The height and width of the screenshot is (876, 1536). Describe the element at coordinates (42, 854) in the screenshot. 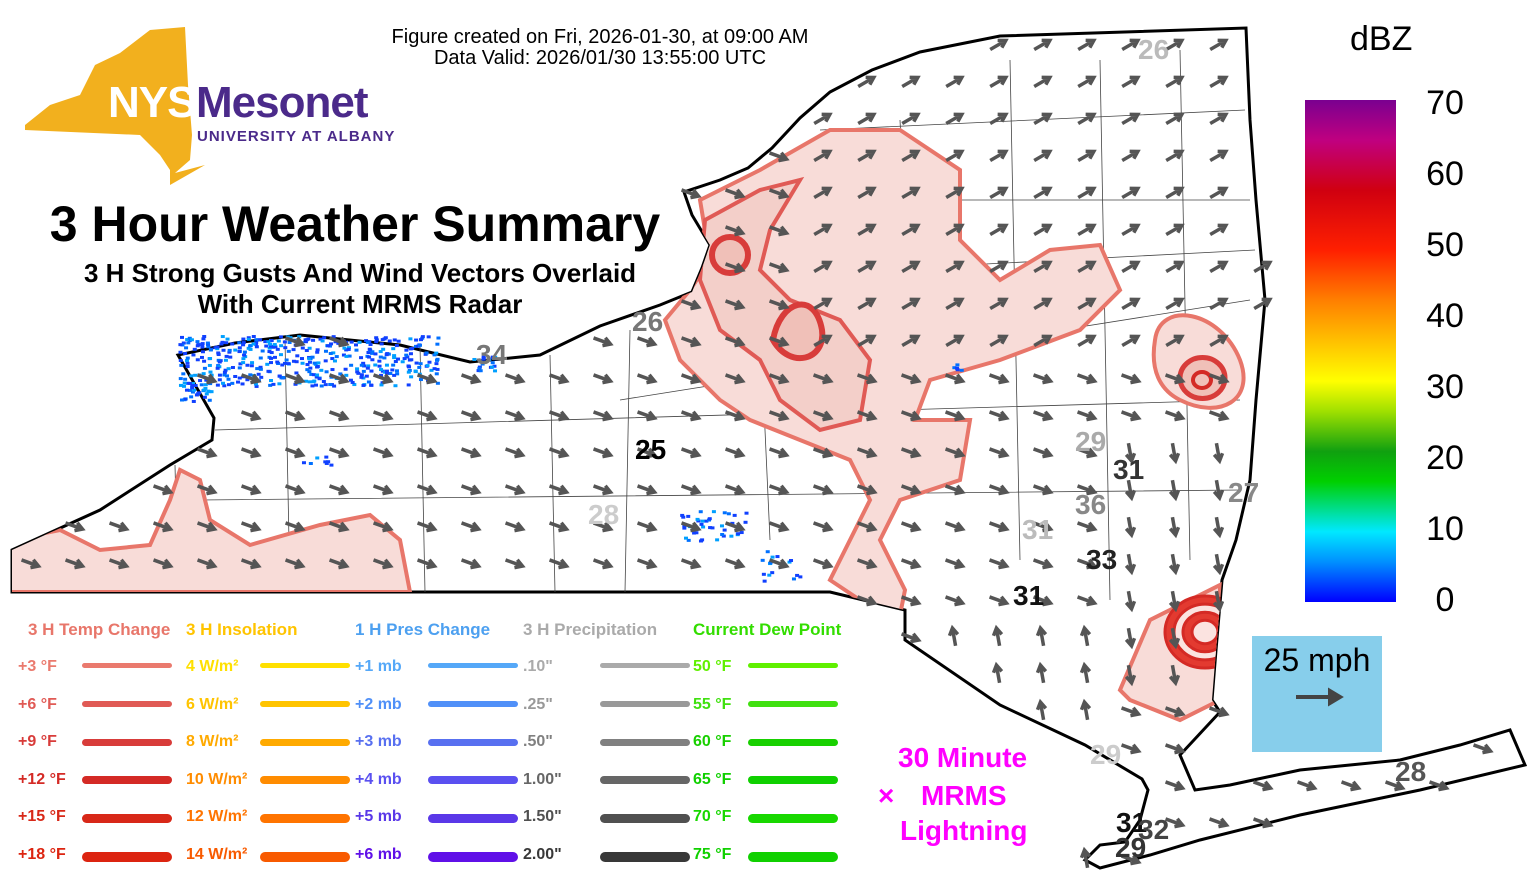

I see `legend-label: +18 °F` at that location.